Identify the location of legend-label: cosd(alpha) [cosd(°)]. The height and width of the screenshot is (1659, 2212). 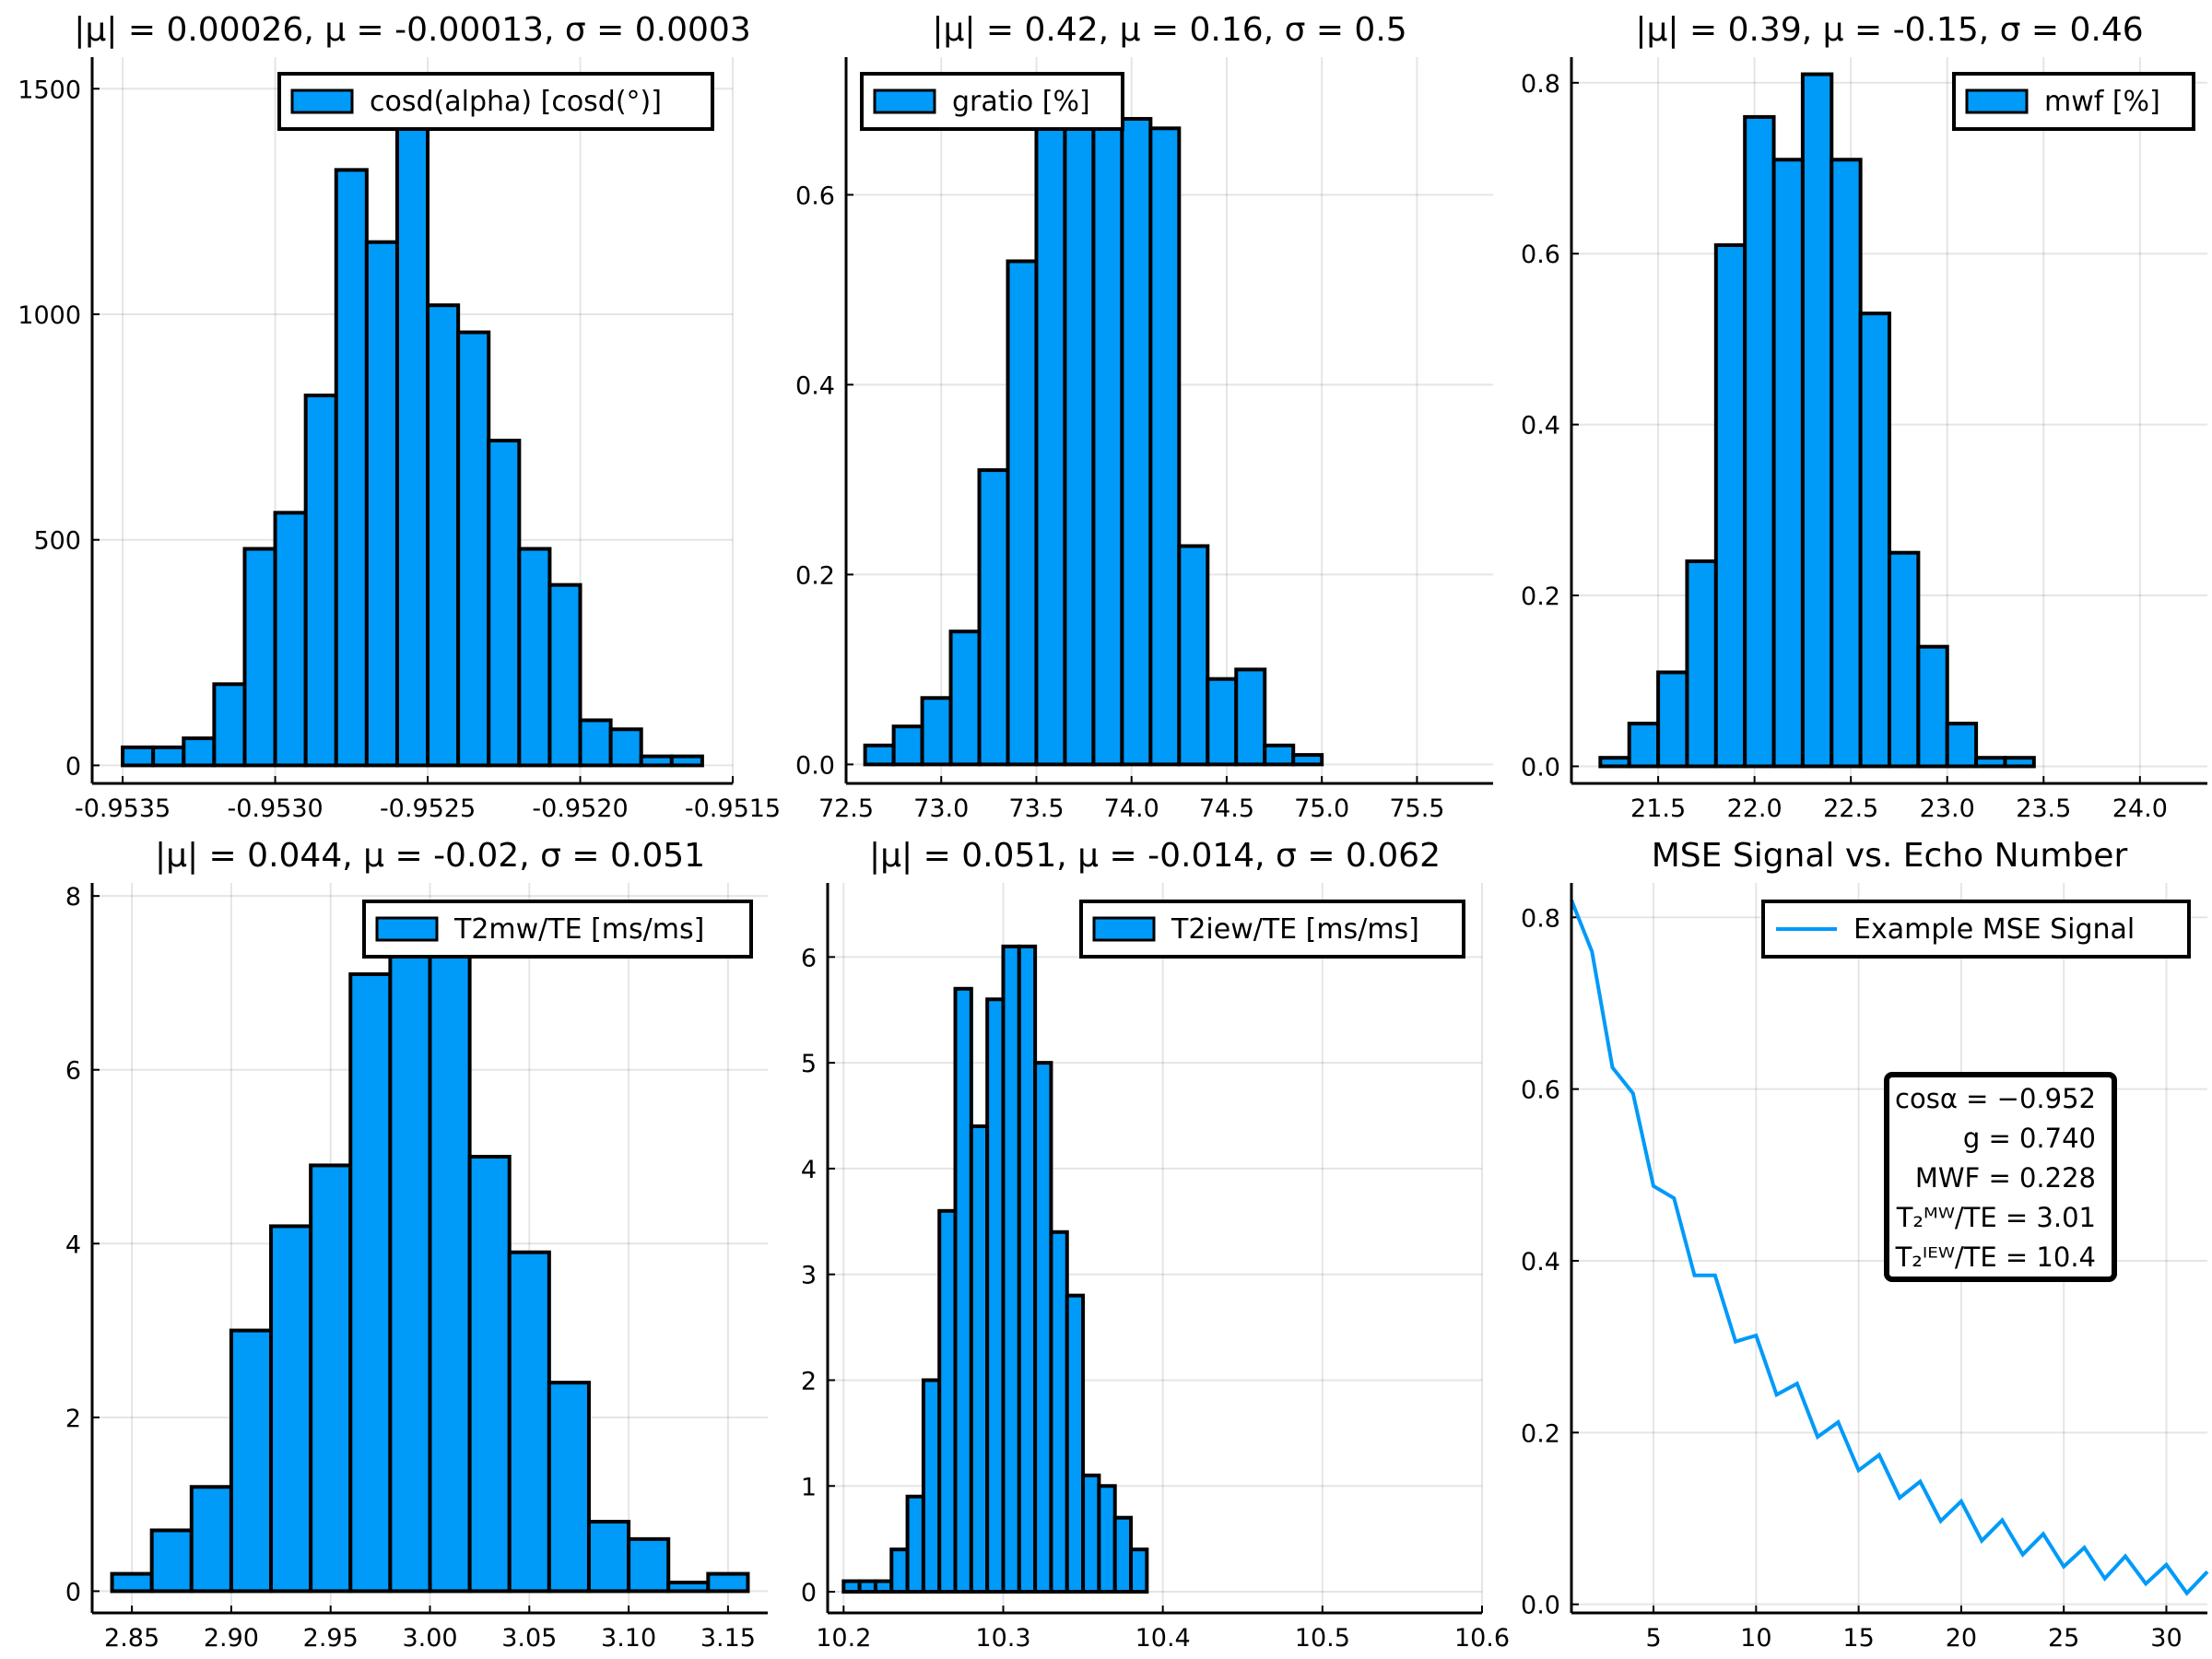
(516, 102).